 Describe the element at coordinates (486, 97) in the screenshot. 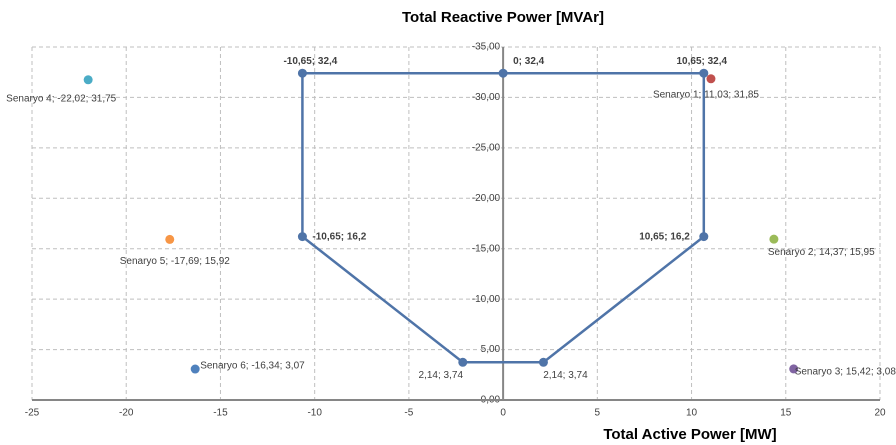

I see `y-tick-label: -30,00` at that location.